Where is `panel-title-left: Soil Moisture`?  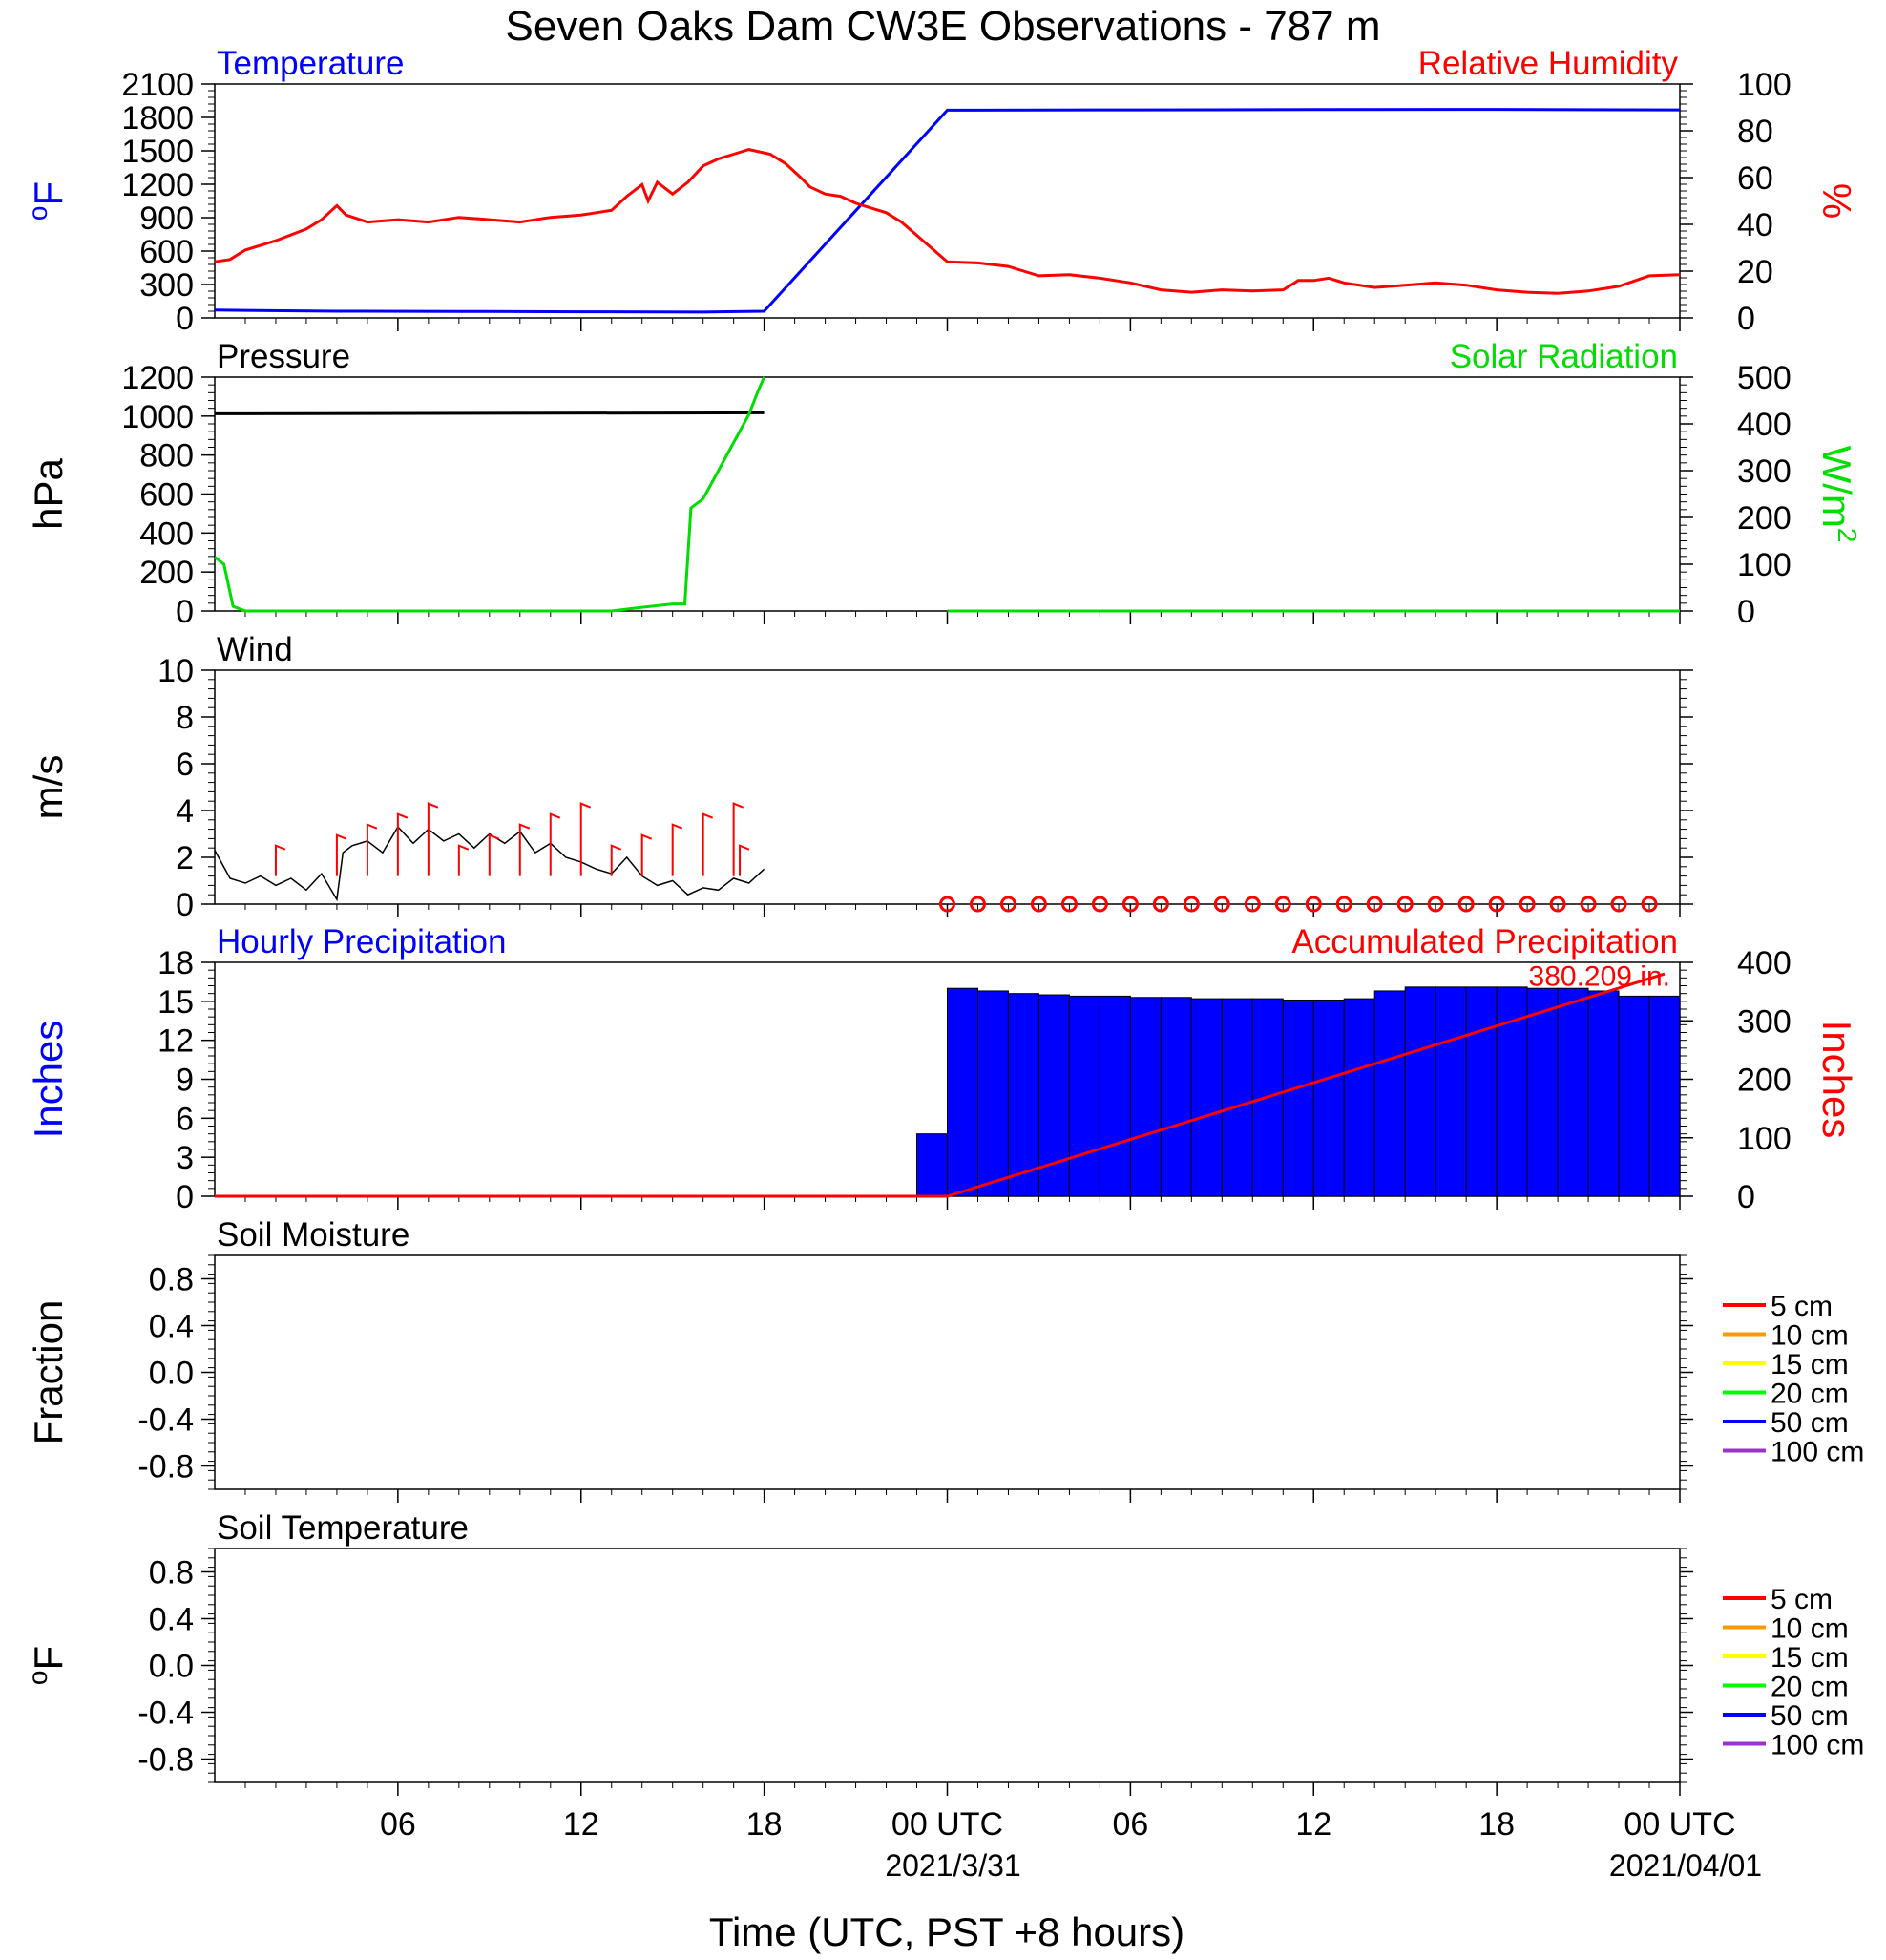 panel-title-left: Soil Moisture is located at coordinates (313, 1235).